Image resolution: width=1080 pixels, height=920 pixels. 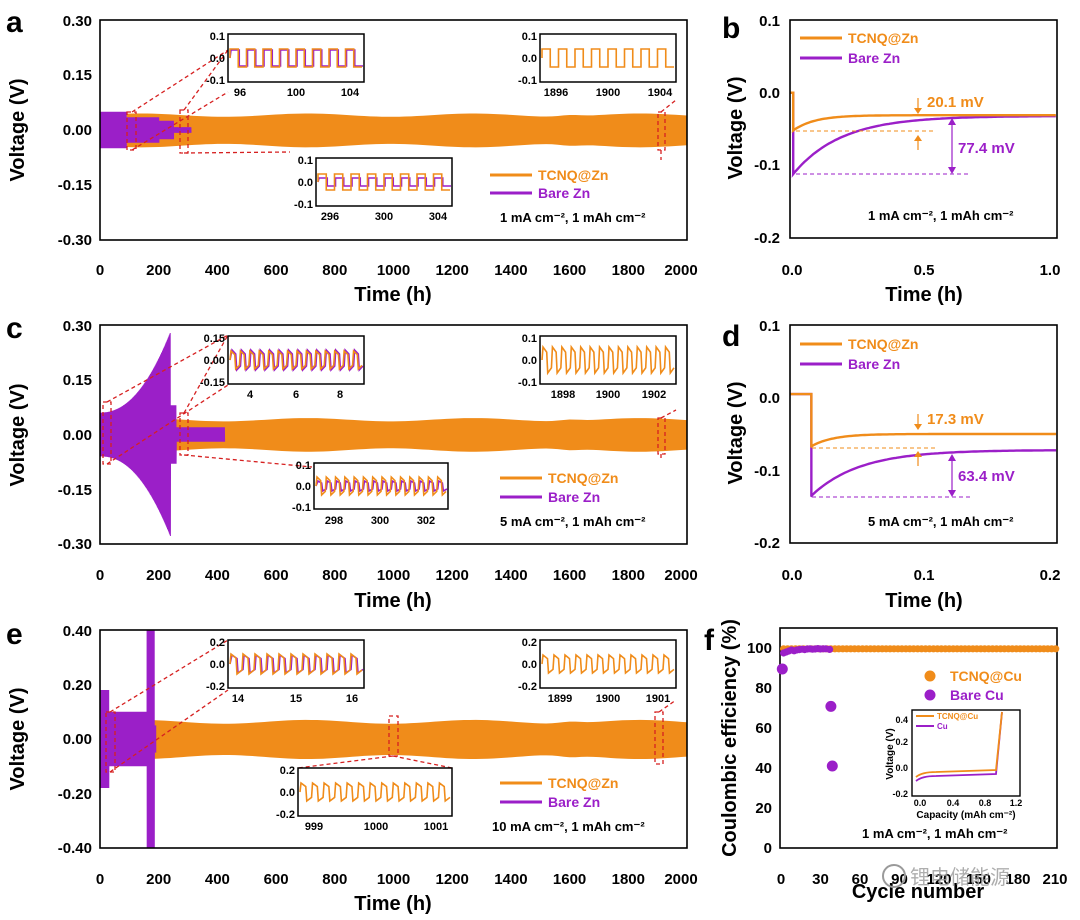 What do you see at coordinates (767, 471) in the screenshot?
I see `y-tick: -0.1` at bounding box center [767, 471].